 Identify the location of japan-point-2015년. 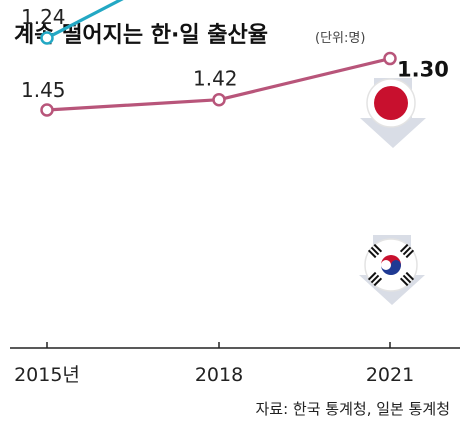
(47, 110).